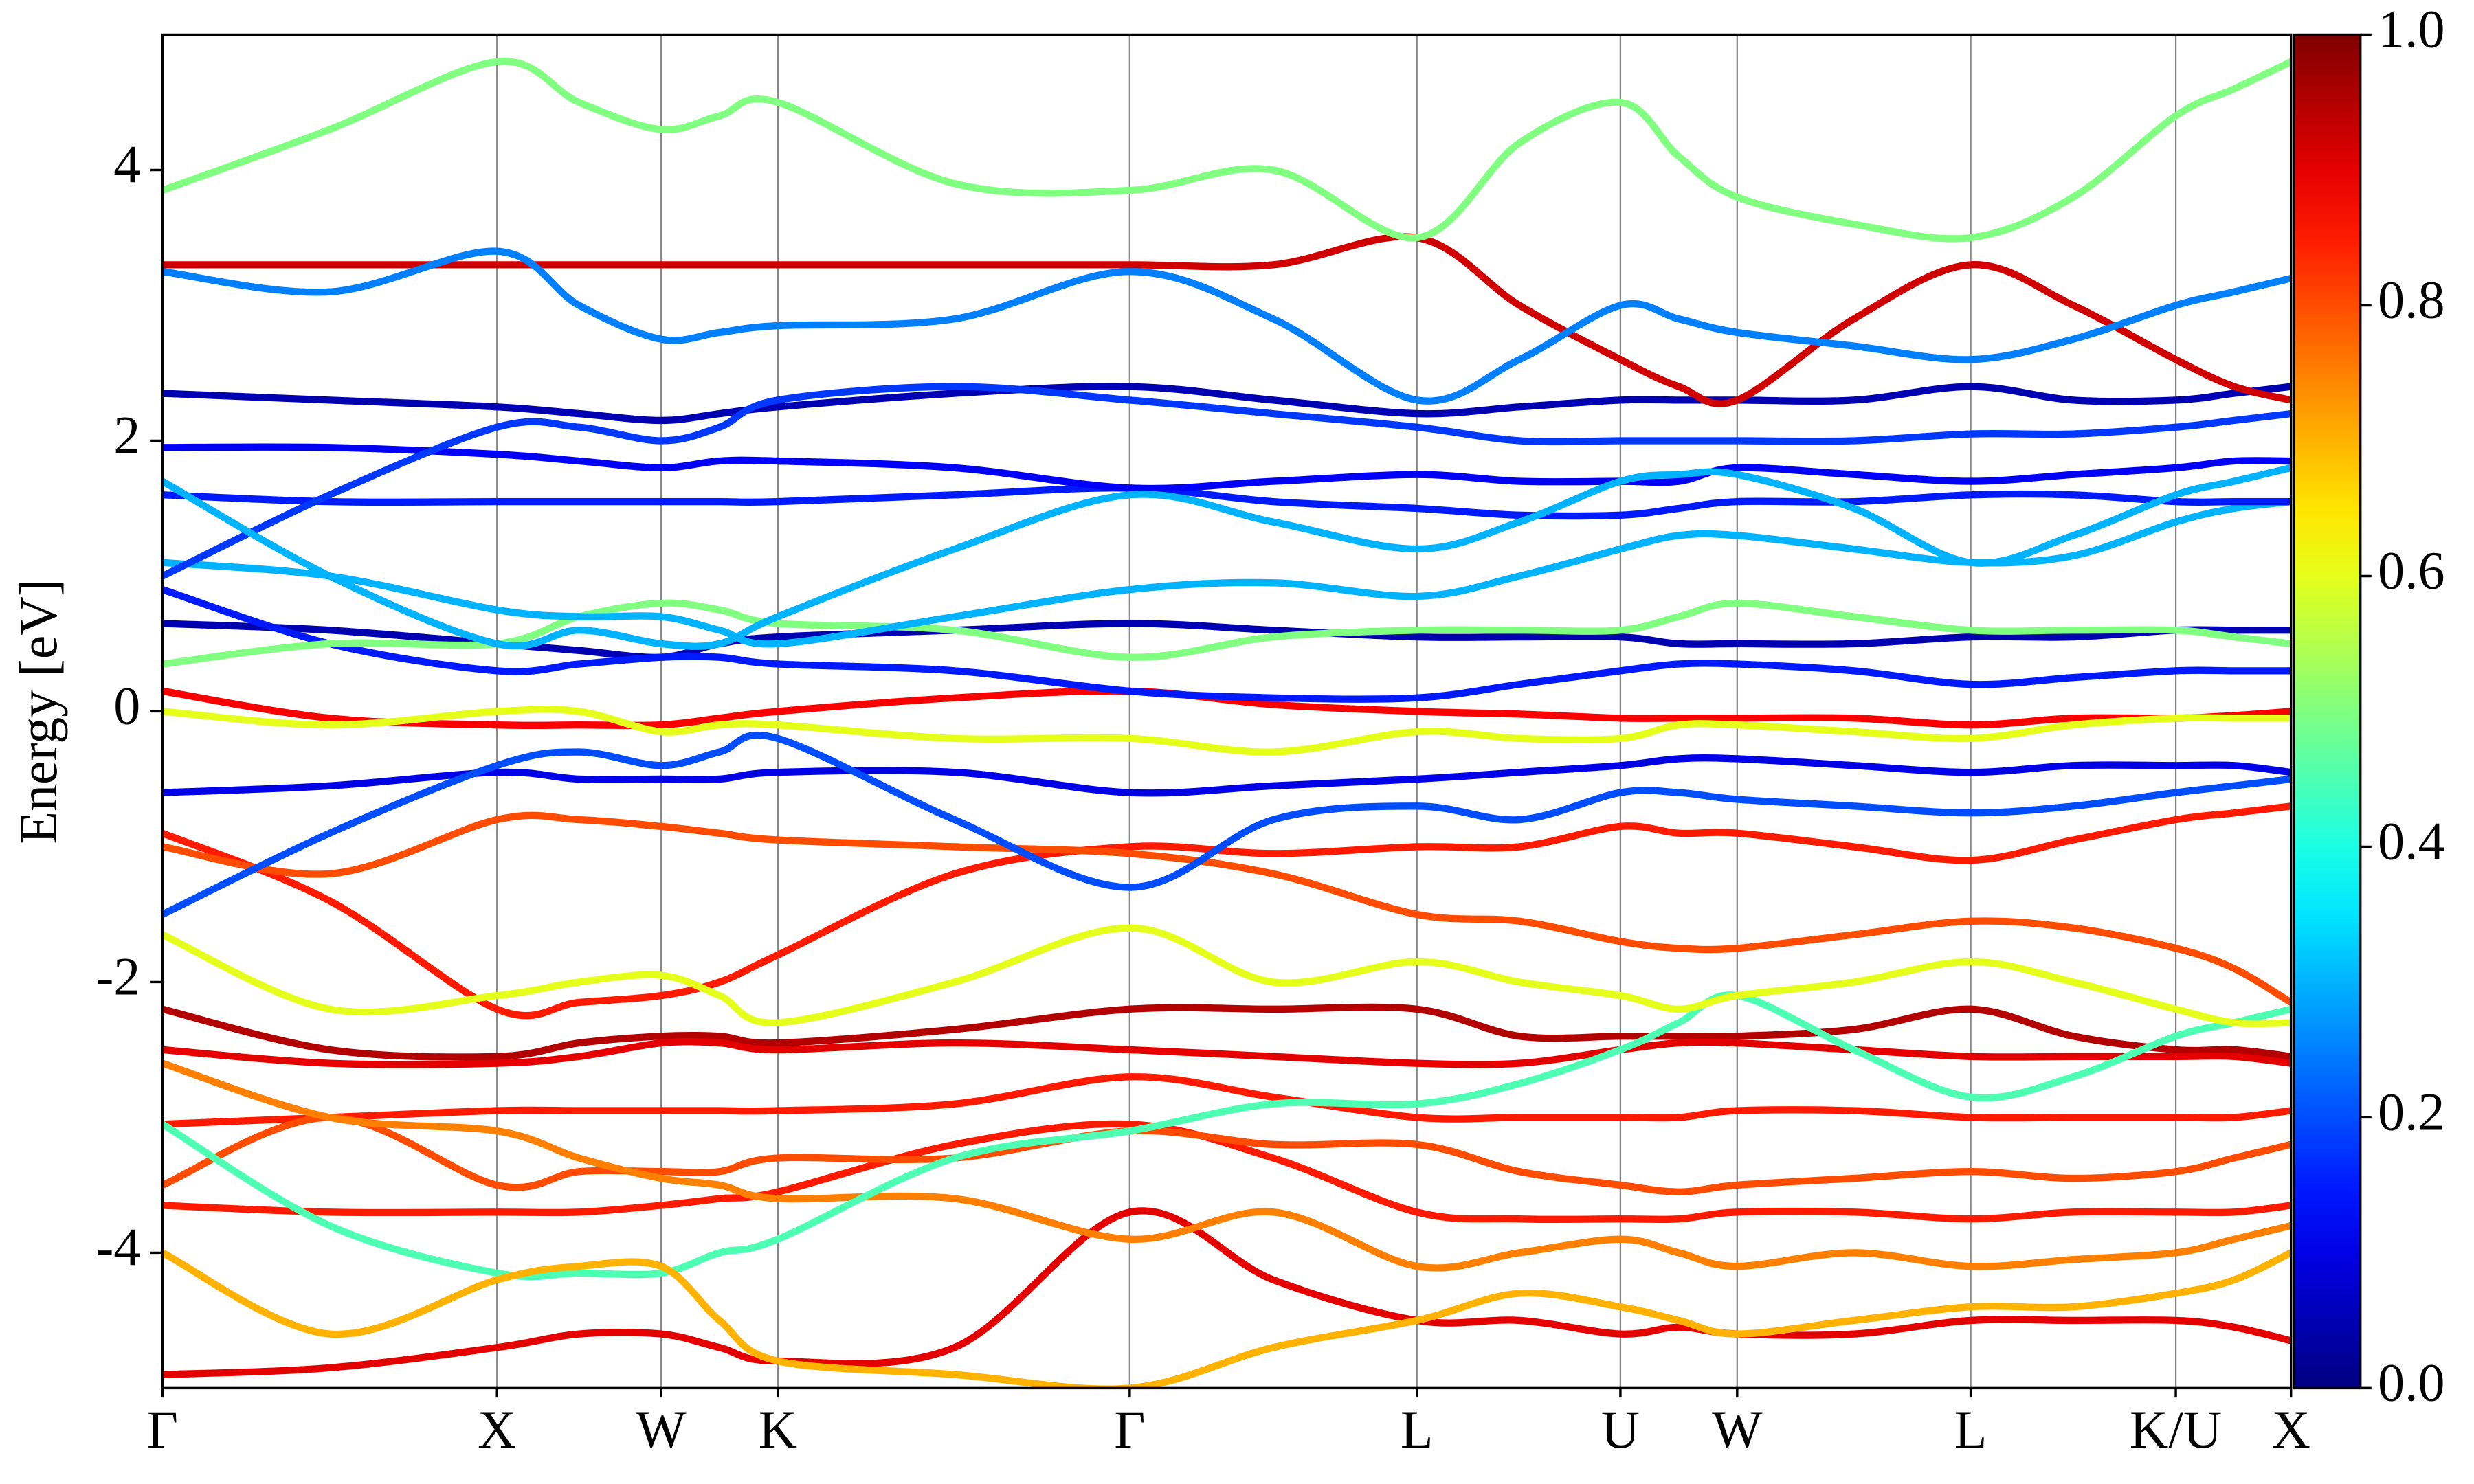 Image resolution: width=2474 pixels, height=1484 pixels. What do you see at coordinates (2327, 711) in the screenshot?
I see `colorbar` at bounding box center [2327, 711].